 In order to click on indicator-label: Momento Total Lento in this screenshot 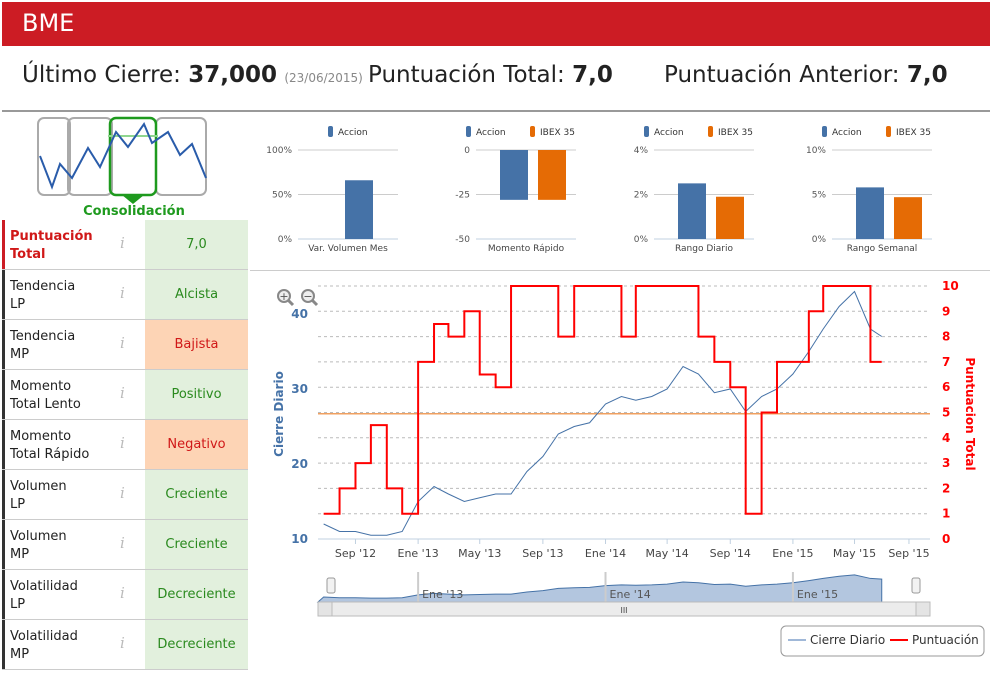, I will do `click(52, 394)`.